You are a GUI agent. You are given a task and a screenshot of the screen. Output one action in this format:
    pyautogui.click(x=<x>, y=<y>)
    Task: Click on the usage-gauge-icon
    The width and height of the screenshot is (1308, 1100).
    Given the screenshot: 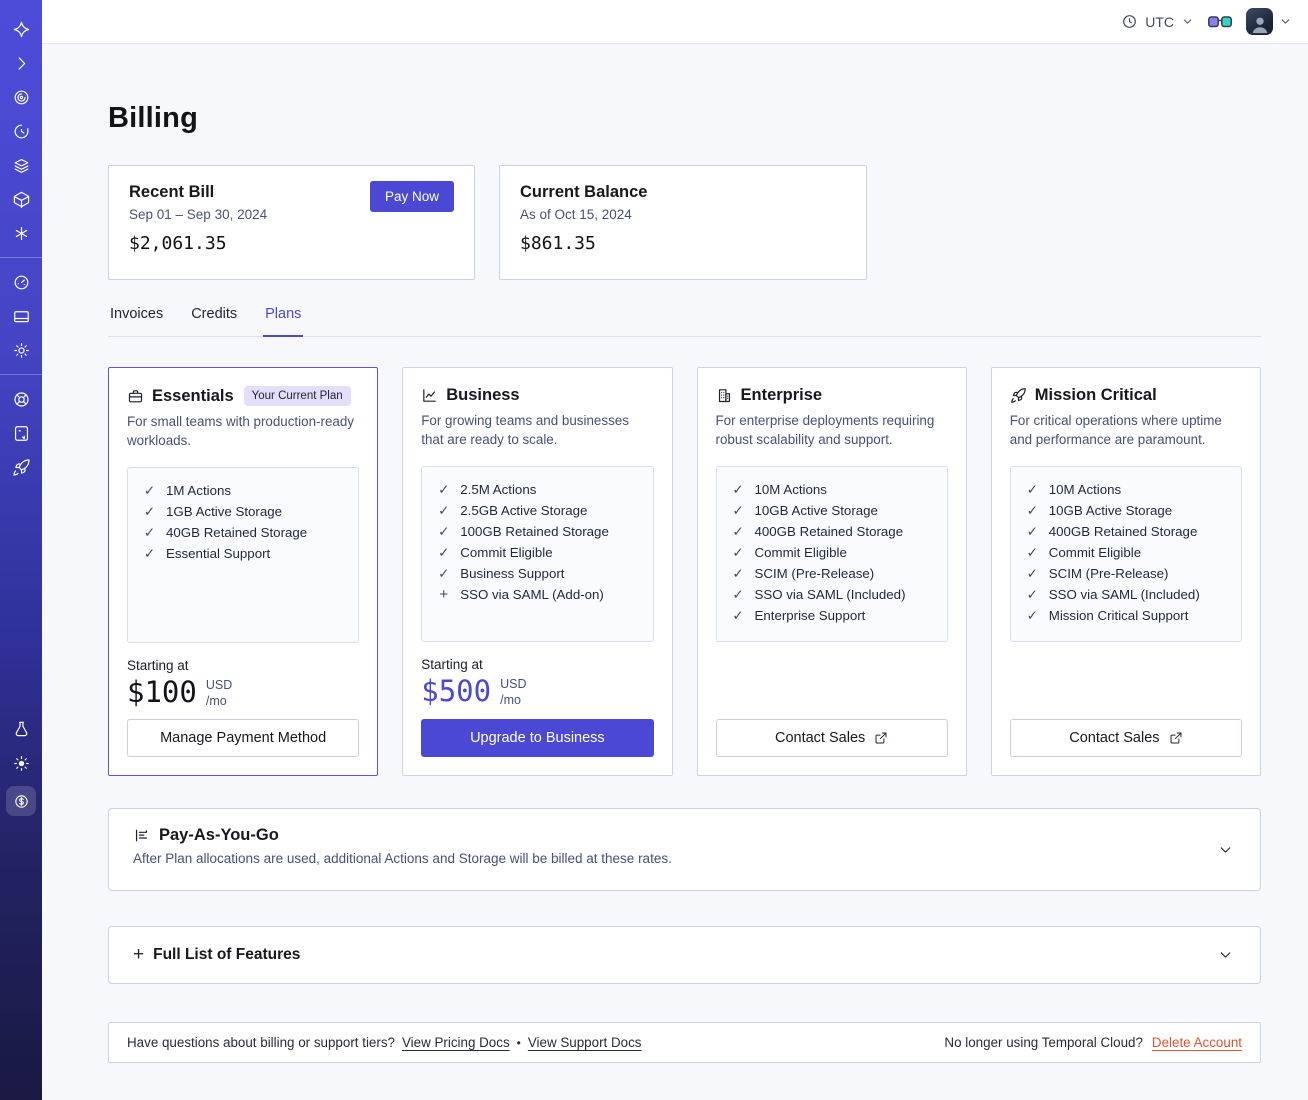 What is the action you would take?
    pyautogui.click(x=21, y=282)
    